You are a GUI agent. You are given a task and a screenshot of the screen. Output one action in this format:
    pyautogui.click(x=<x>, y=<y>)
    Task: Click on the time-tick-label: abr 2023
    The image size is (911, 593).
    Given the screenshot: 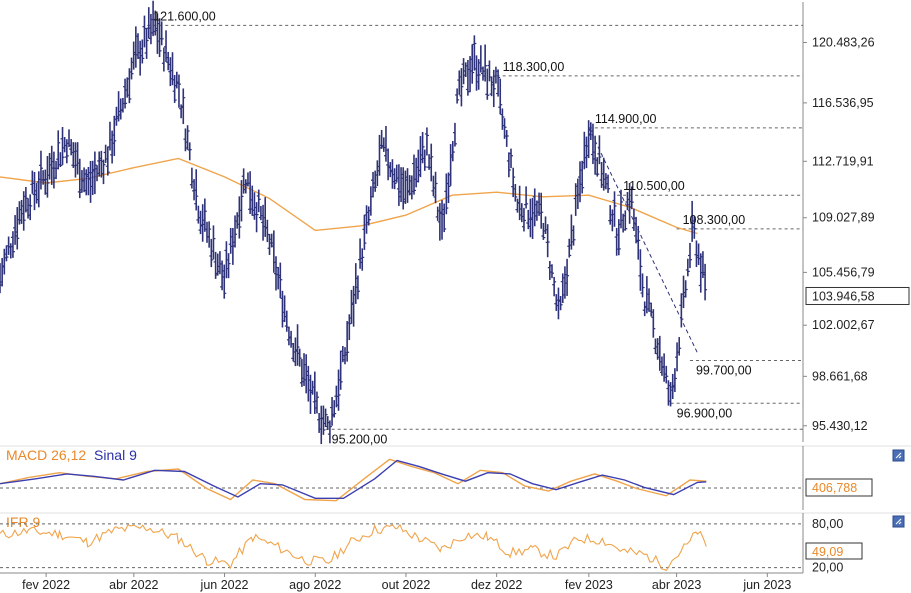 What is the action you would take?
    pyautogui.click(x=676, y=585)
    